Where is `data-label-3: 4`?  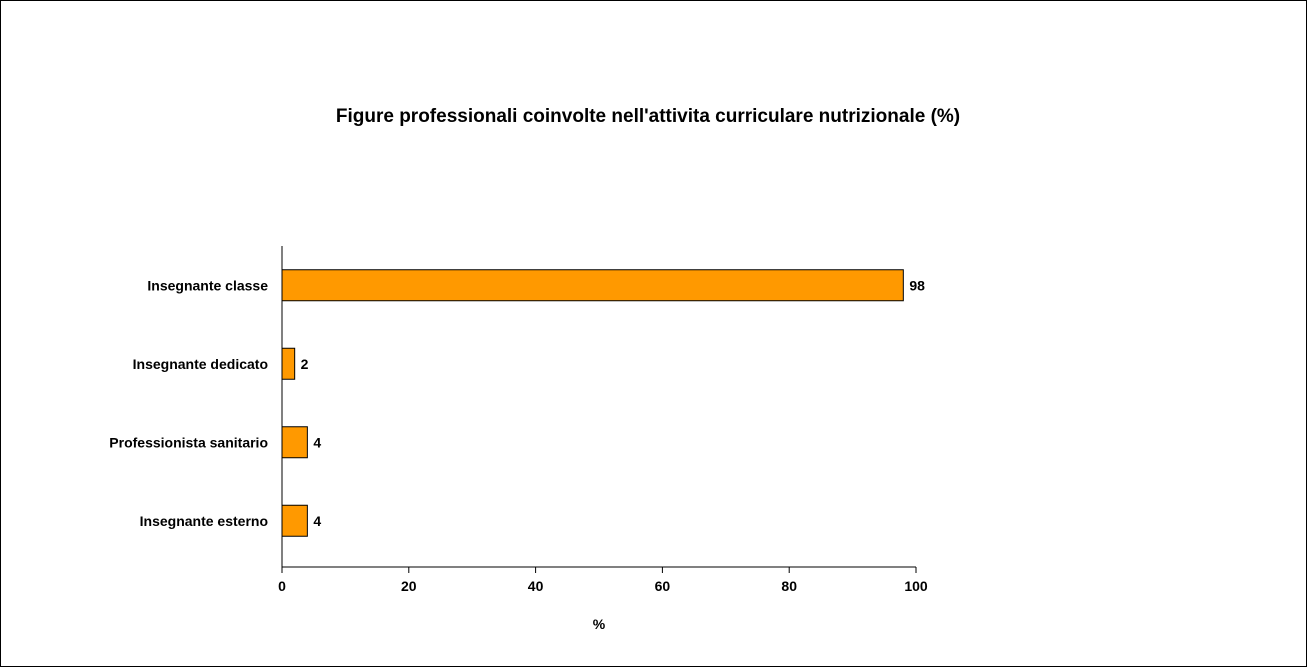 data-label-3: 4 is located at coordinates (317, 521).